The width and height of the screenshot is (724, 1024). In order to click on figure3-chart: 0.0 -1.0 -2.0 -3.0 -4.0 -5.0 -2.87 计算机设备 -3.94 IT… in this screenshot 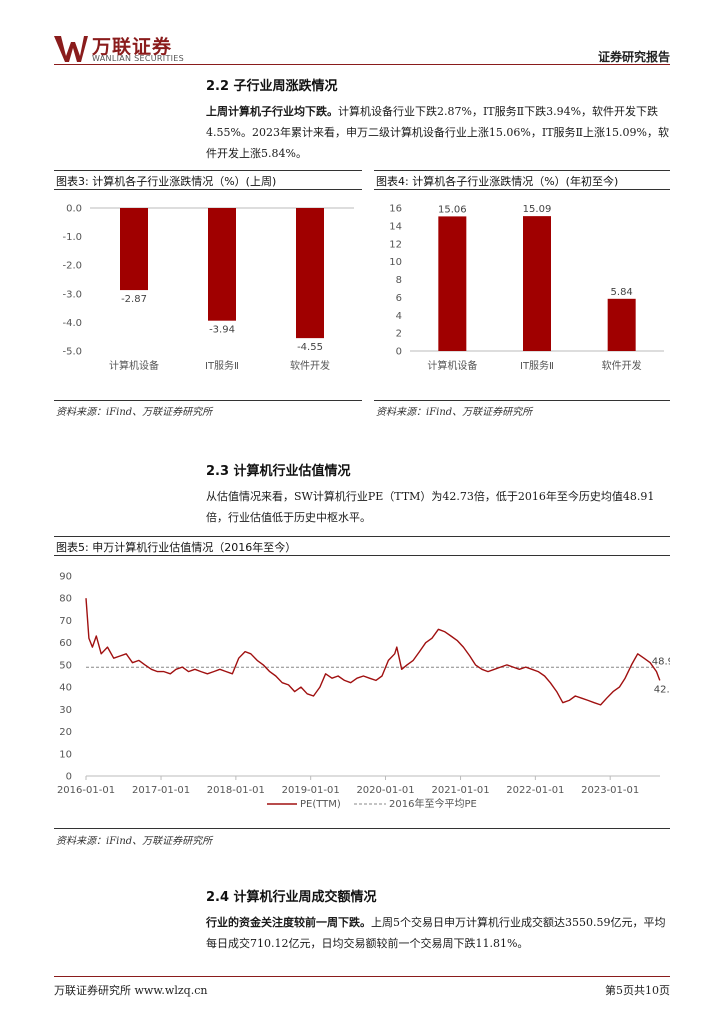, I will do `click(208, 288)`.